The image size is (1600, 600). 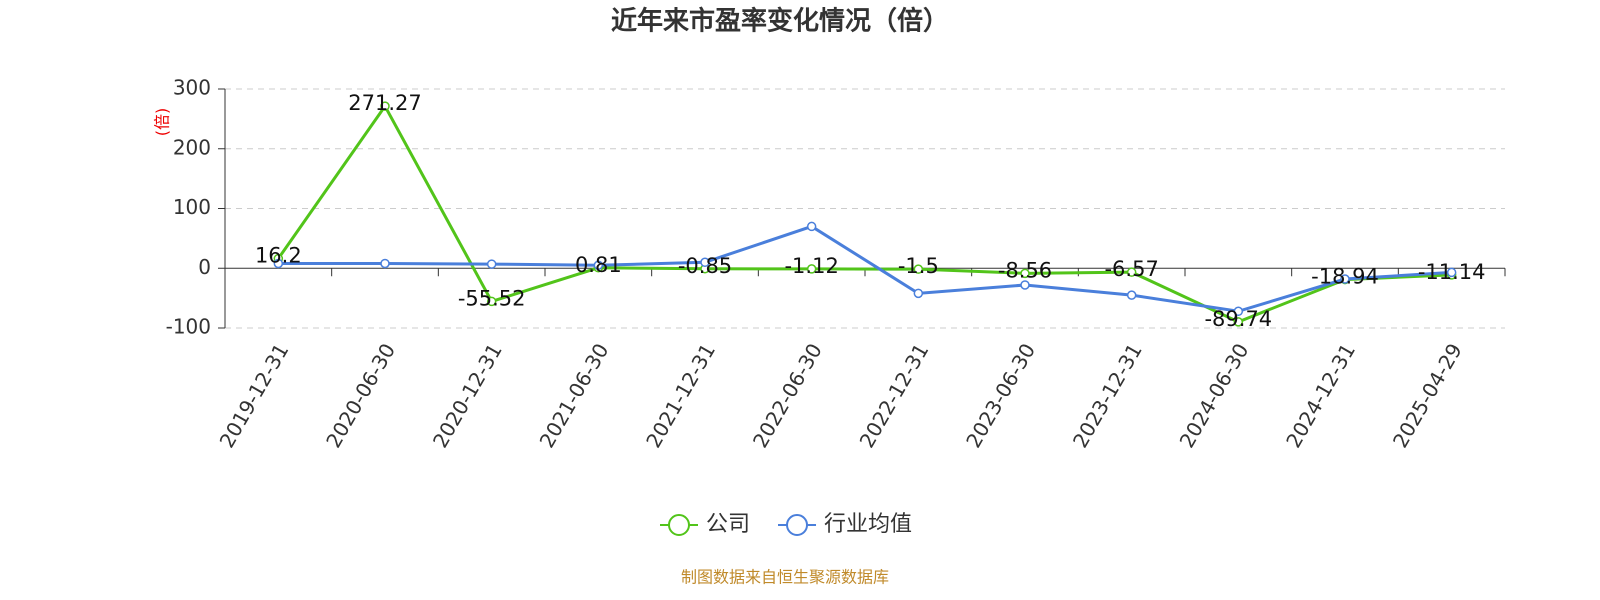 What do you see at coordinates (1000, 395) in the screenshot?
I see `x-tick-label: 2023-06-30` at bounding box center [1000, 395].